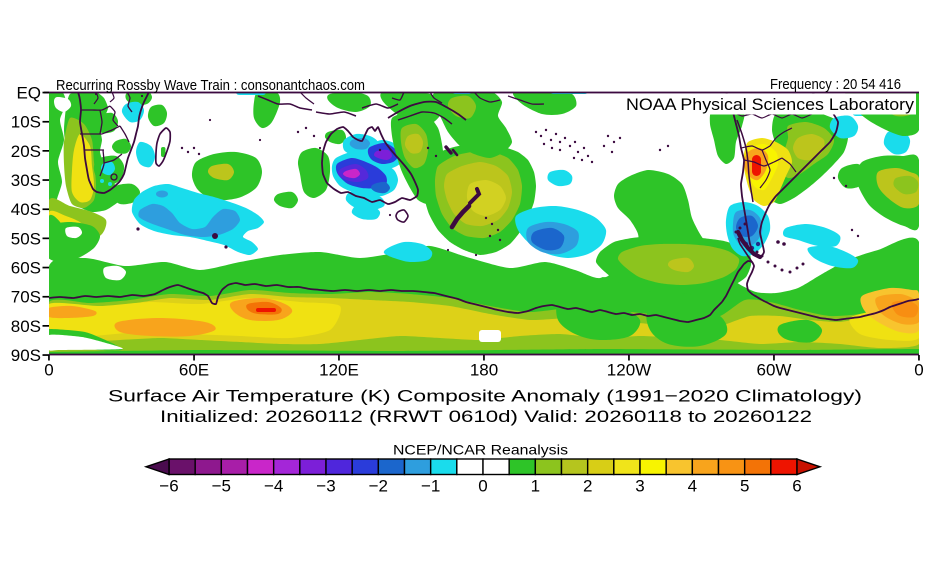 This screenshot has width=930, height=580. I want to click on svg-text:NOAA Physical Sciences Laborat: NOAA Physical Sciences Laboratory, so click(770, 105).